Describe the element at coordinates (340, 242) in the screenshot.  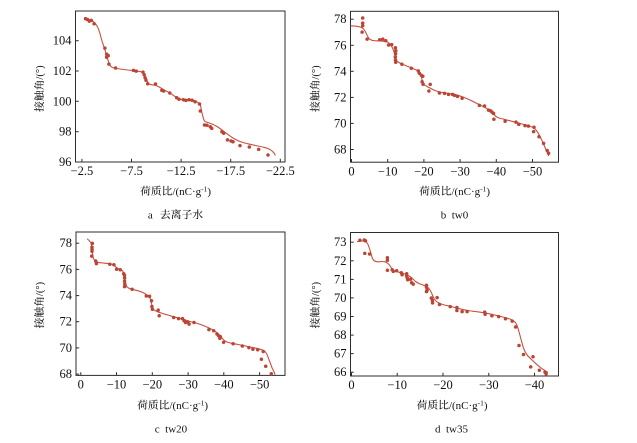
I see `svg-text: 73` at that location.